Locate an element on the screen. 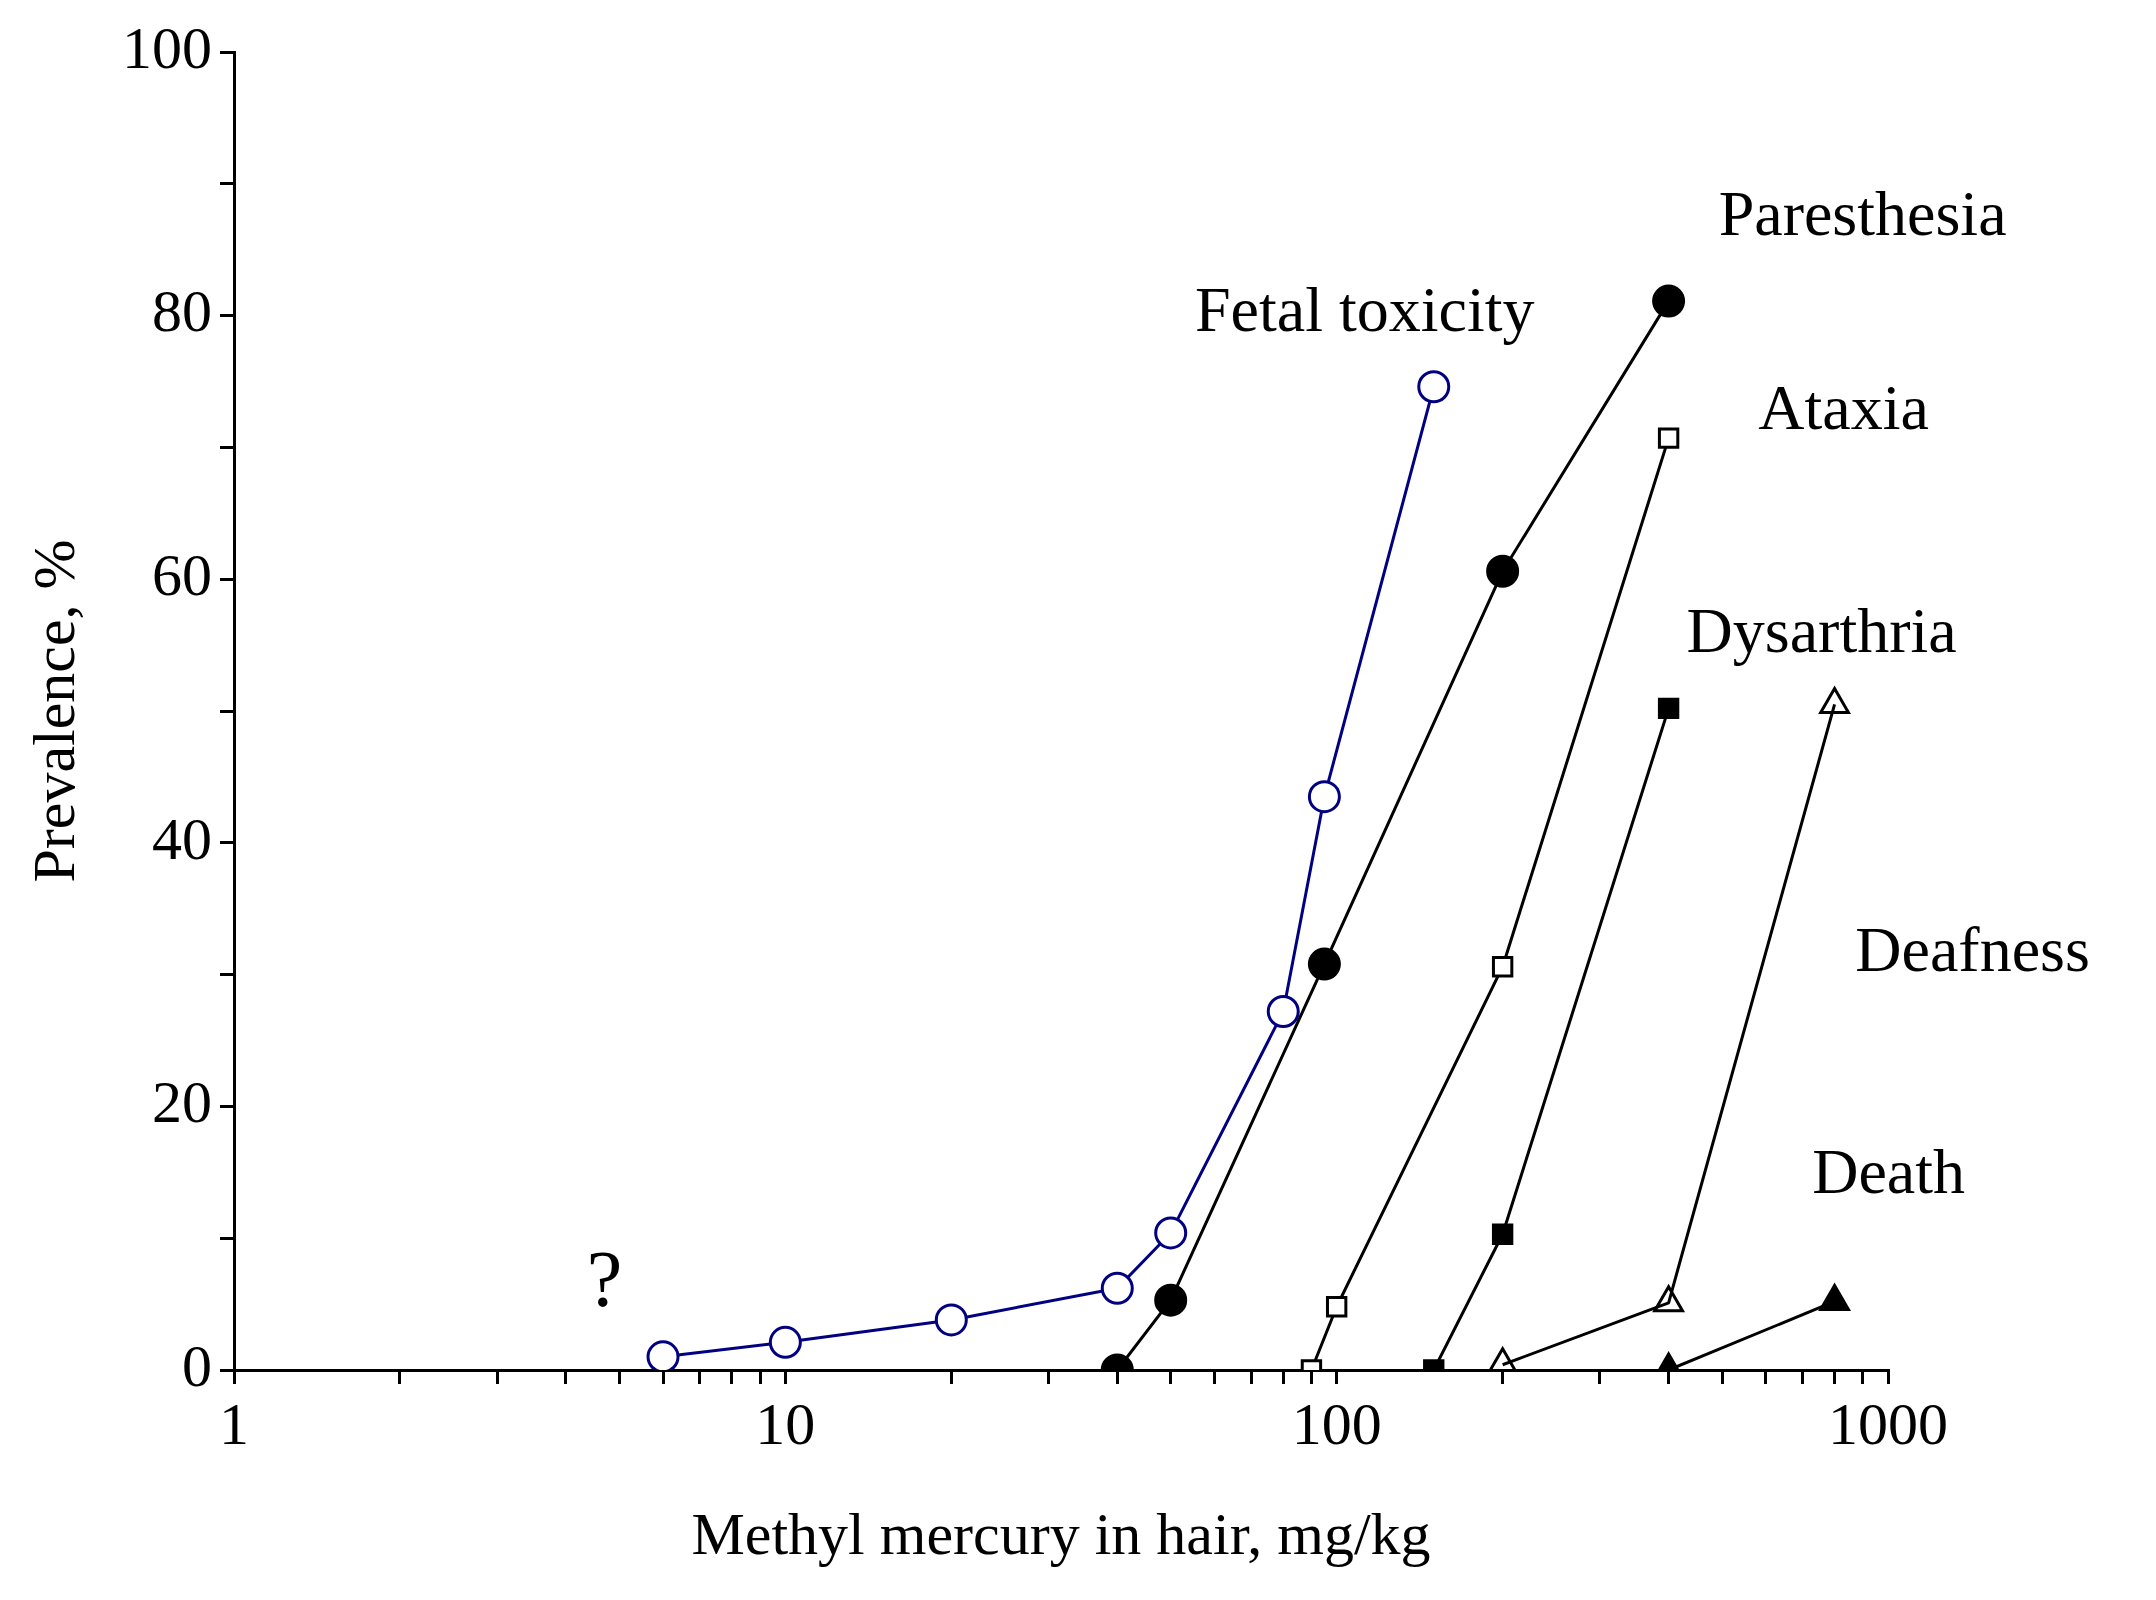  x-tick-label: 100 is located at coordinates (1336, 1423).